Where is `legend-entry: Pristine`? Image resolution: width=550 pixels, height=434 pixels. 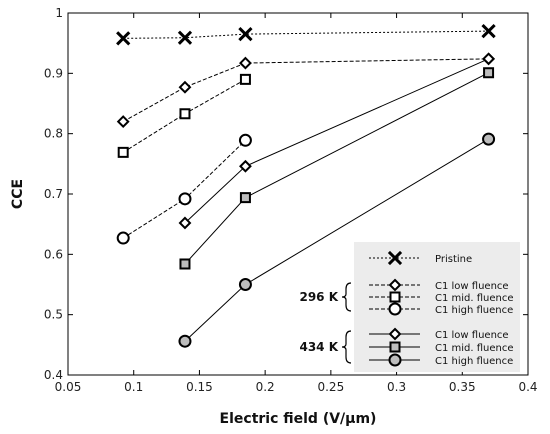 legend-entry: Pristine is located at coordinates (453, 259).